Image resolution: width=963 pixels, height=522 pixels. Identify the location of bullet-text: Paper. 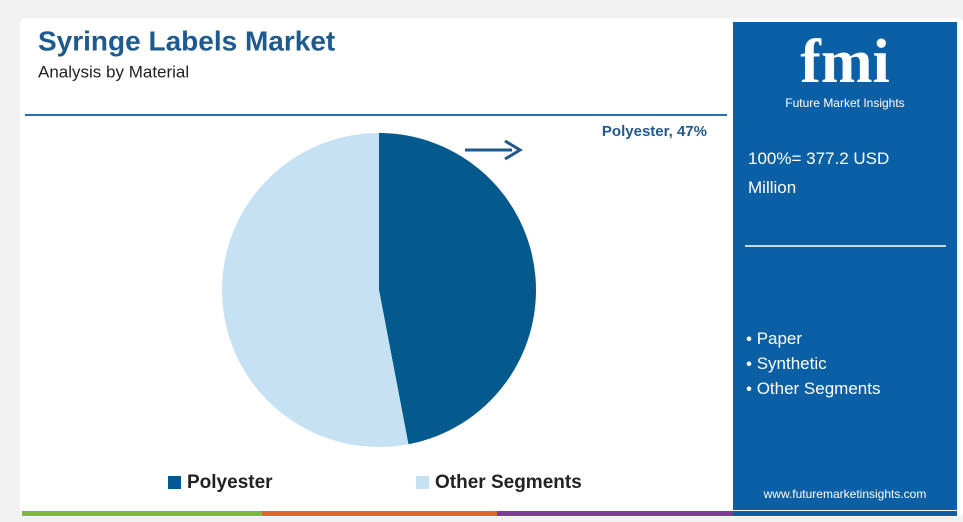
(780, 338).